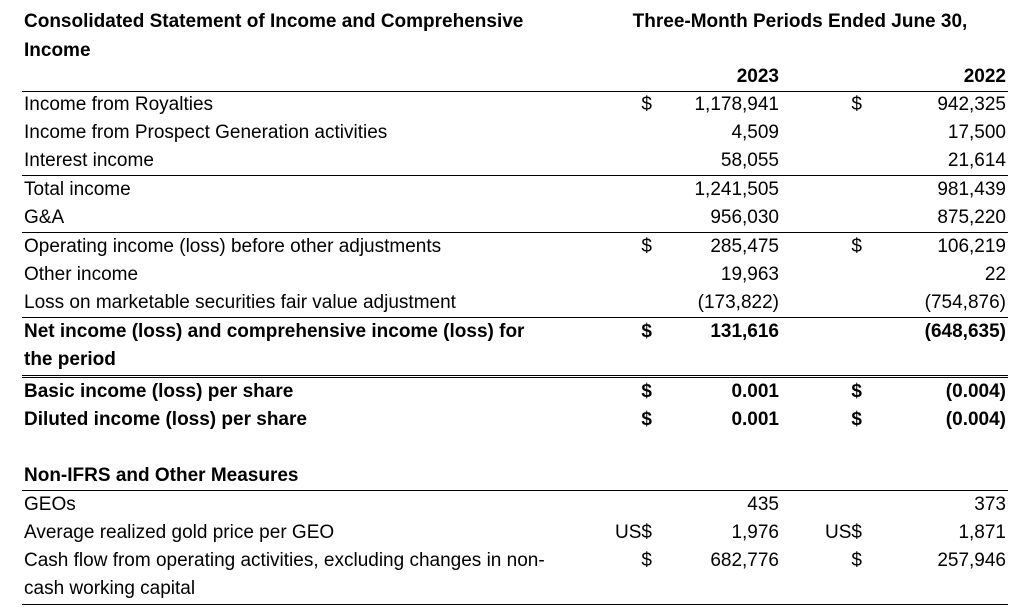  Describe the element at coordinates (159, 391) in the screenshot. I see `row-label: Basic income (loss) per share` at that location.